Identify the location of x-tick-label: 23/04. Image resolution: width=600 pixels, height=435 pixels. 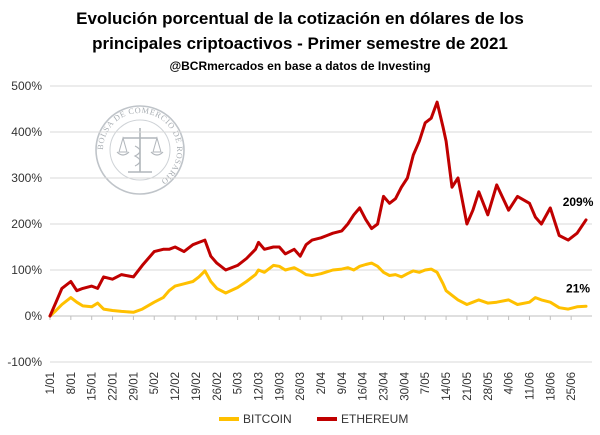
(385, 385).